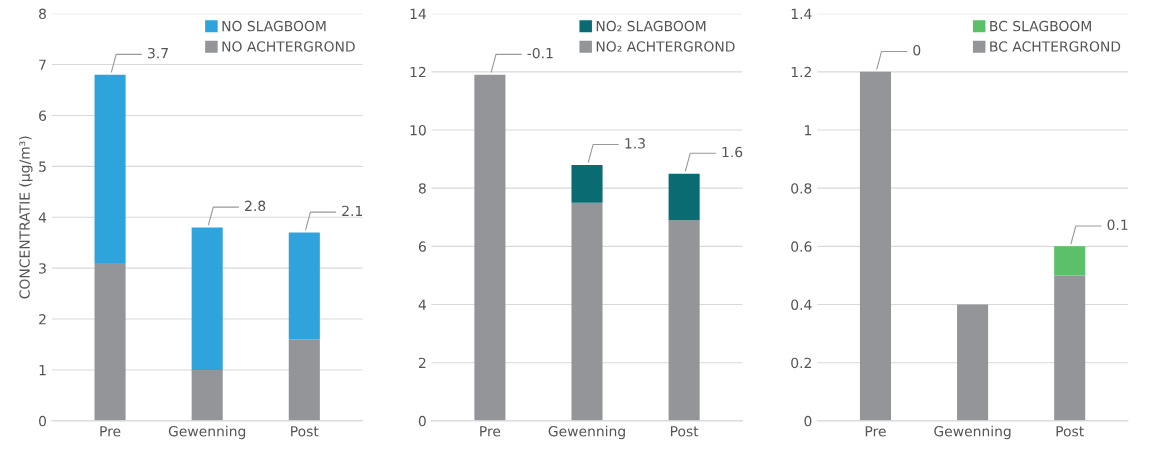 This screenshot has height=455, width=1151. Describe the element at coordinates (418, 72) in the screenshot. I see `y-tick-label: 12` at that location.